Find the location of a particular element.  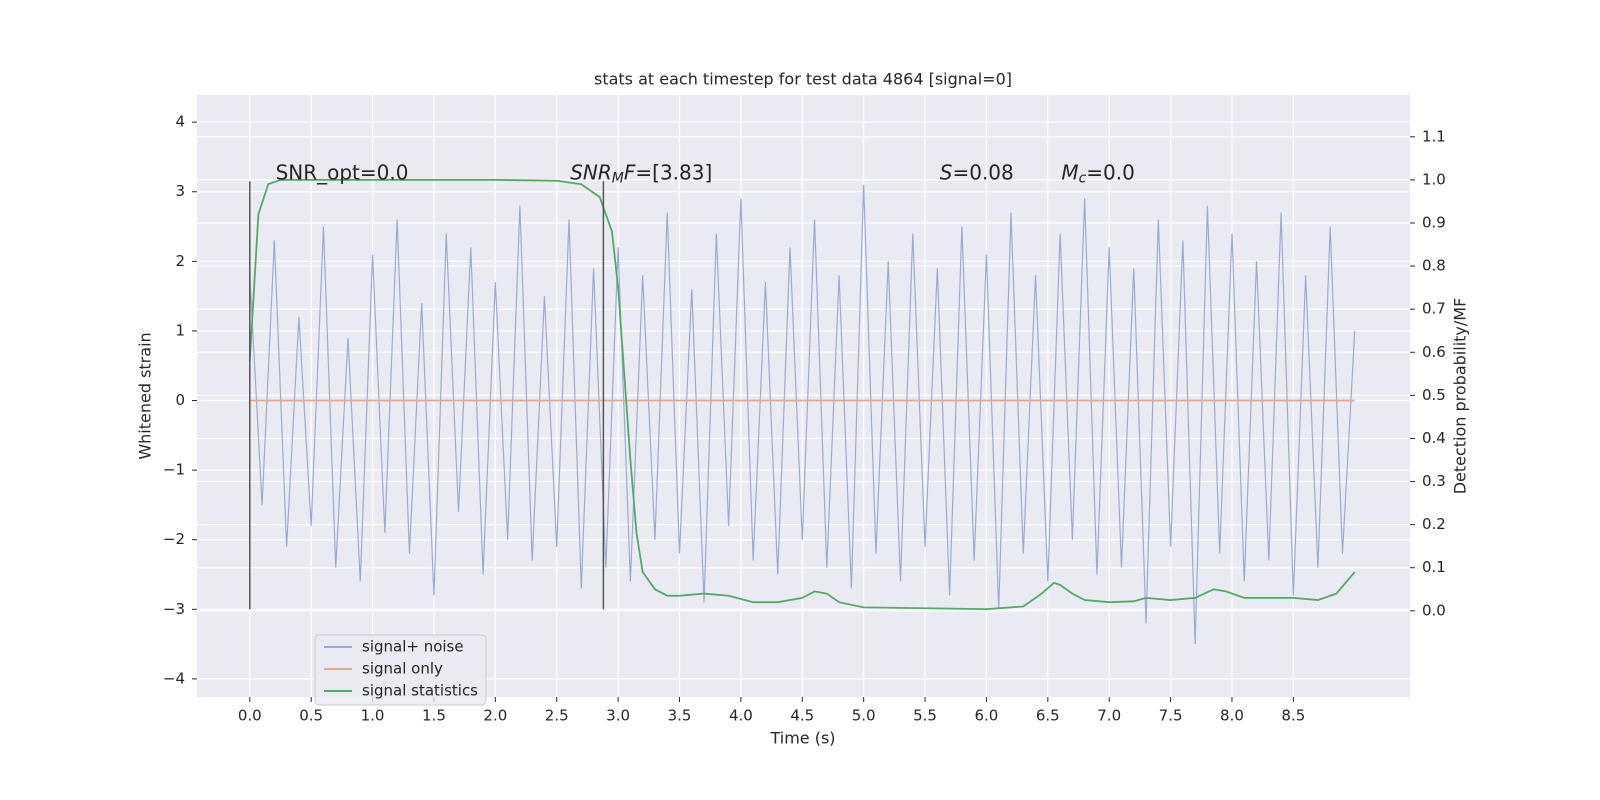

annotation-part: F is located at coordinates (630, 172).